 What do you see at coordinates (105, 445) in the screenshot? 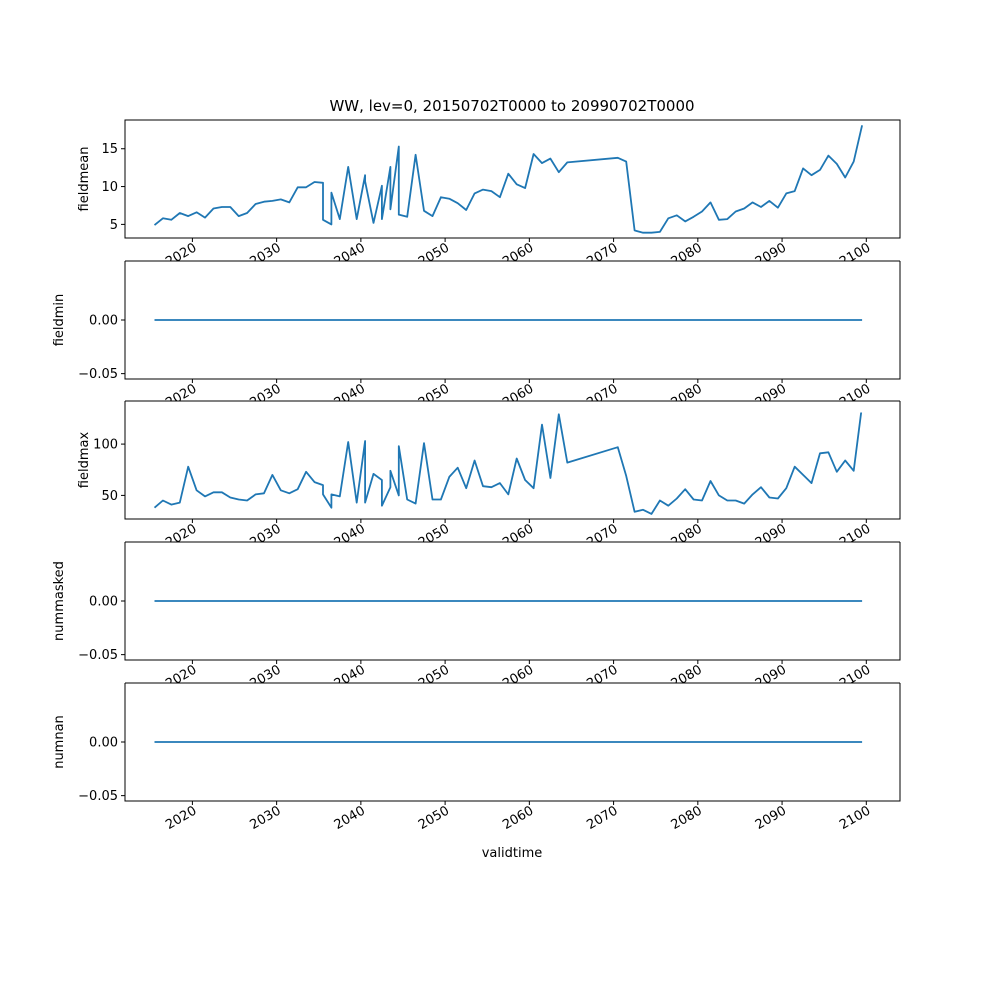
I see `ytick-label: 100` at bounding box center [105, 445].